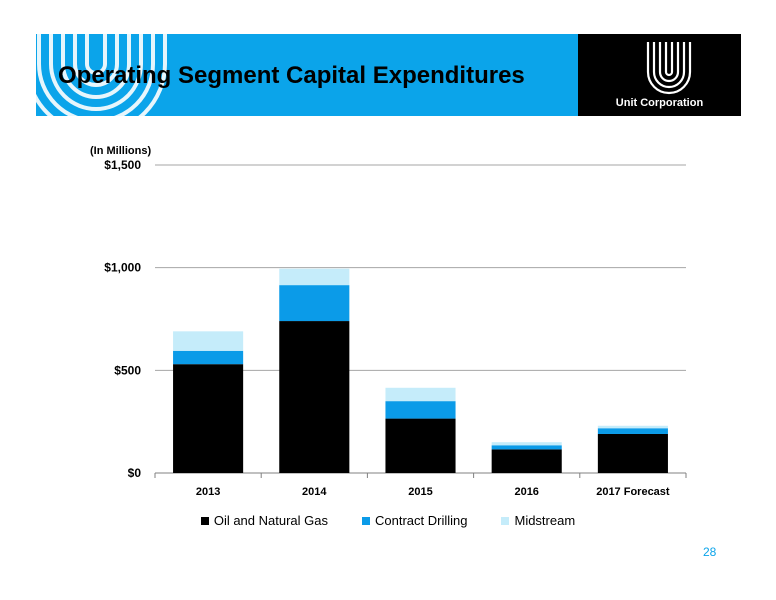 This screenshot has width=776, height=600. What do you see at coordinates (669, 68) in the screenshot?
I see `unit-logo-icon` at bounding box center [669, 68].